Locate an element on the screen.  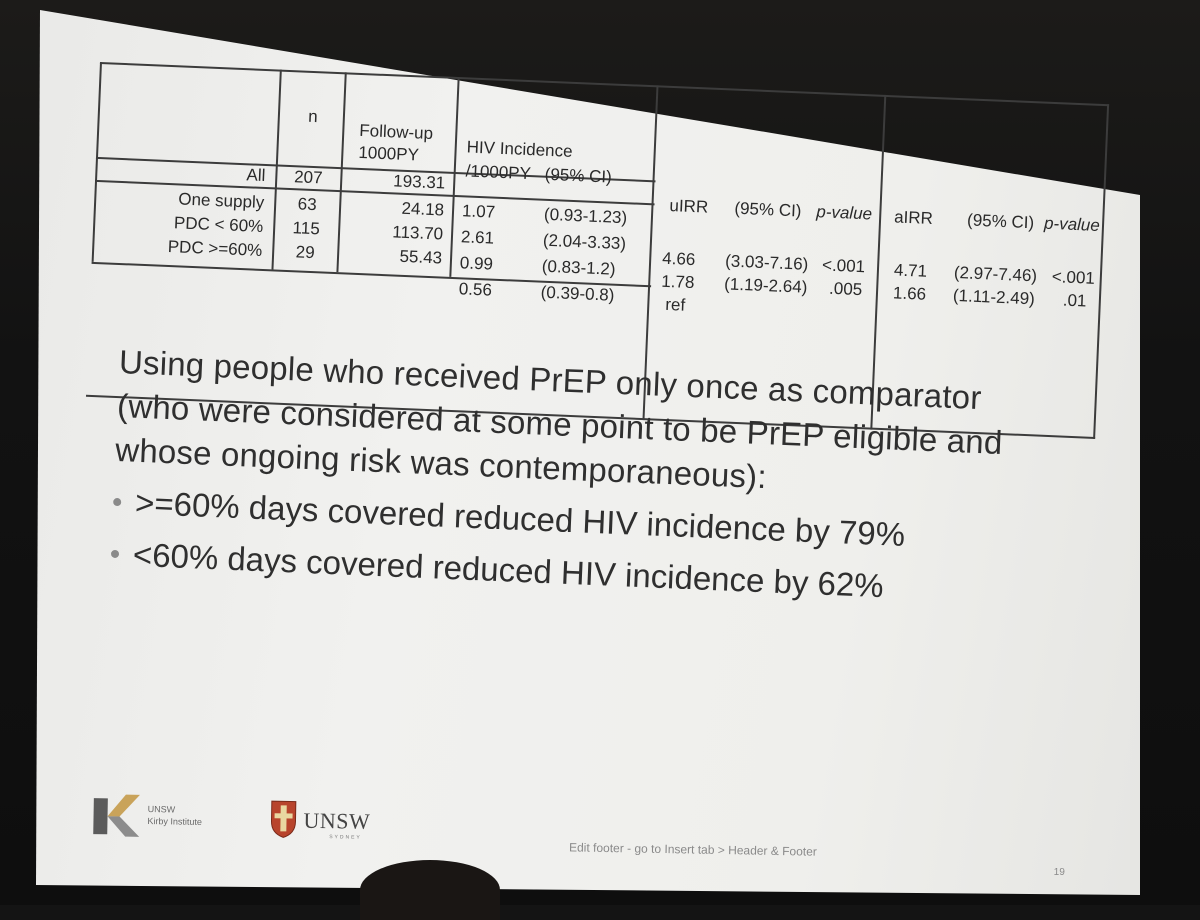
header-incidence-2: /1000PY (95% CI) is located at coordinates (539, 174).